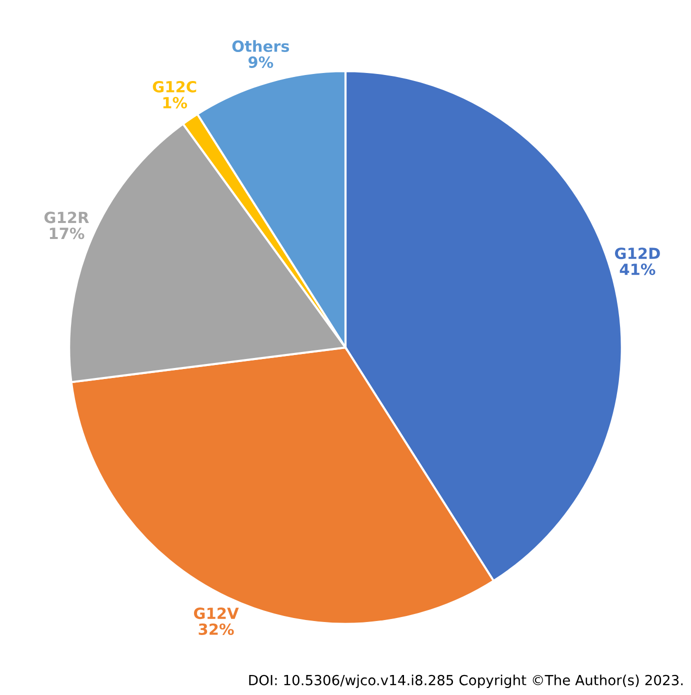 The width and height of the screenshot is (691, 695). I want to click on slice-label: G12C, so click(174, 86).